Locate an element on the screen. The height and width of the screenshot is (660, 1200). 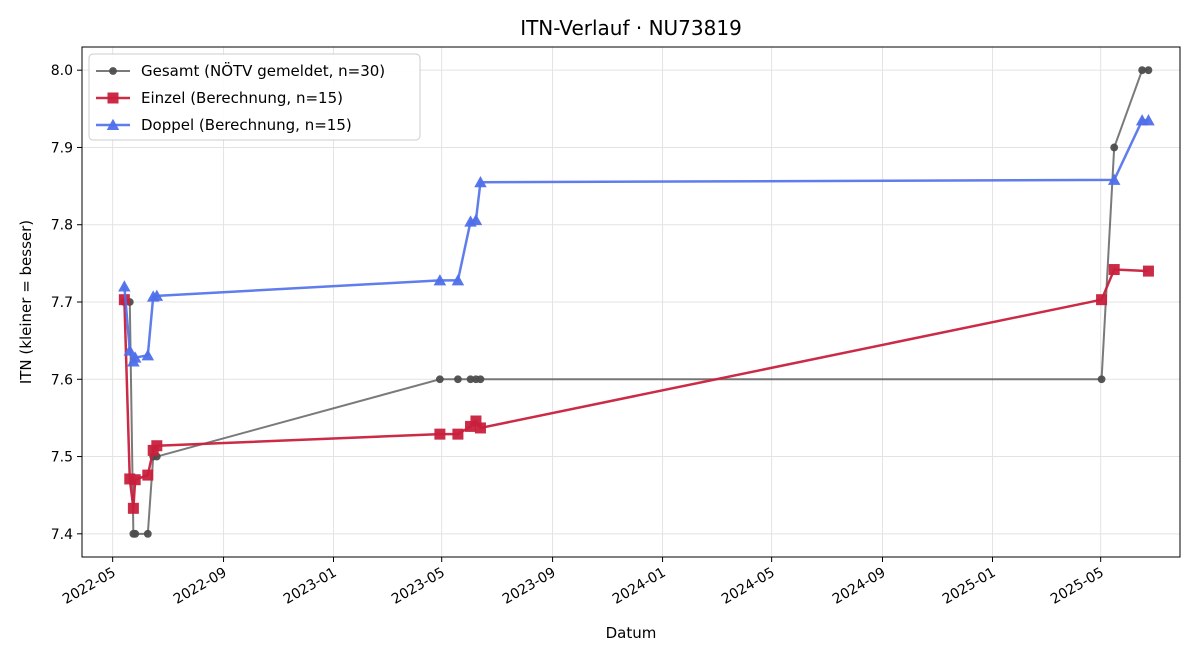
y-axis-label: ITN (kleiner = besser) is located at coordinates (26, 302).